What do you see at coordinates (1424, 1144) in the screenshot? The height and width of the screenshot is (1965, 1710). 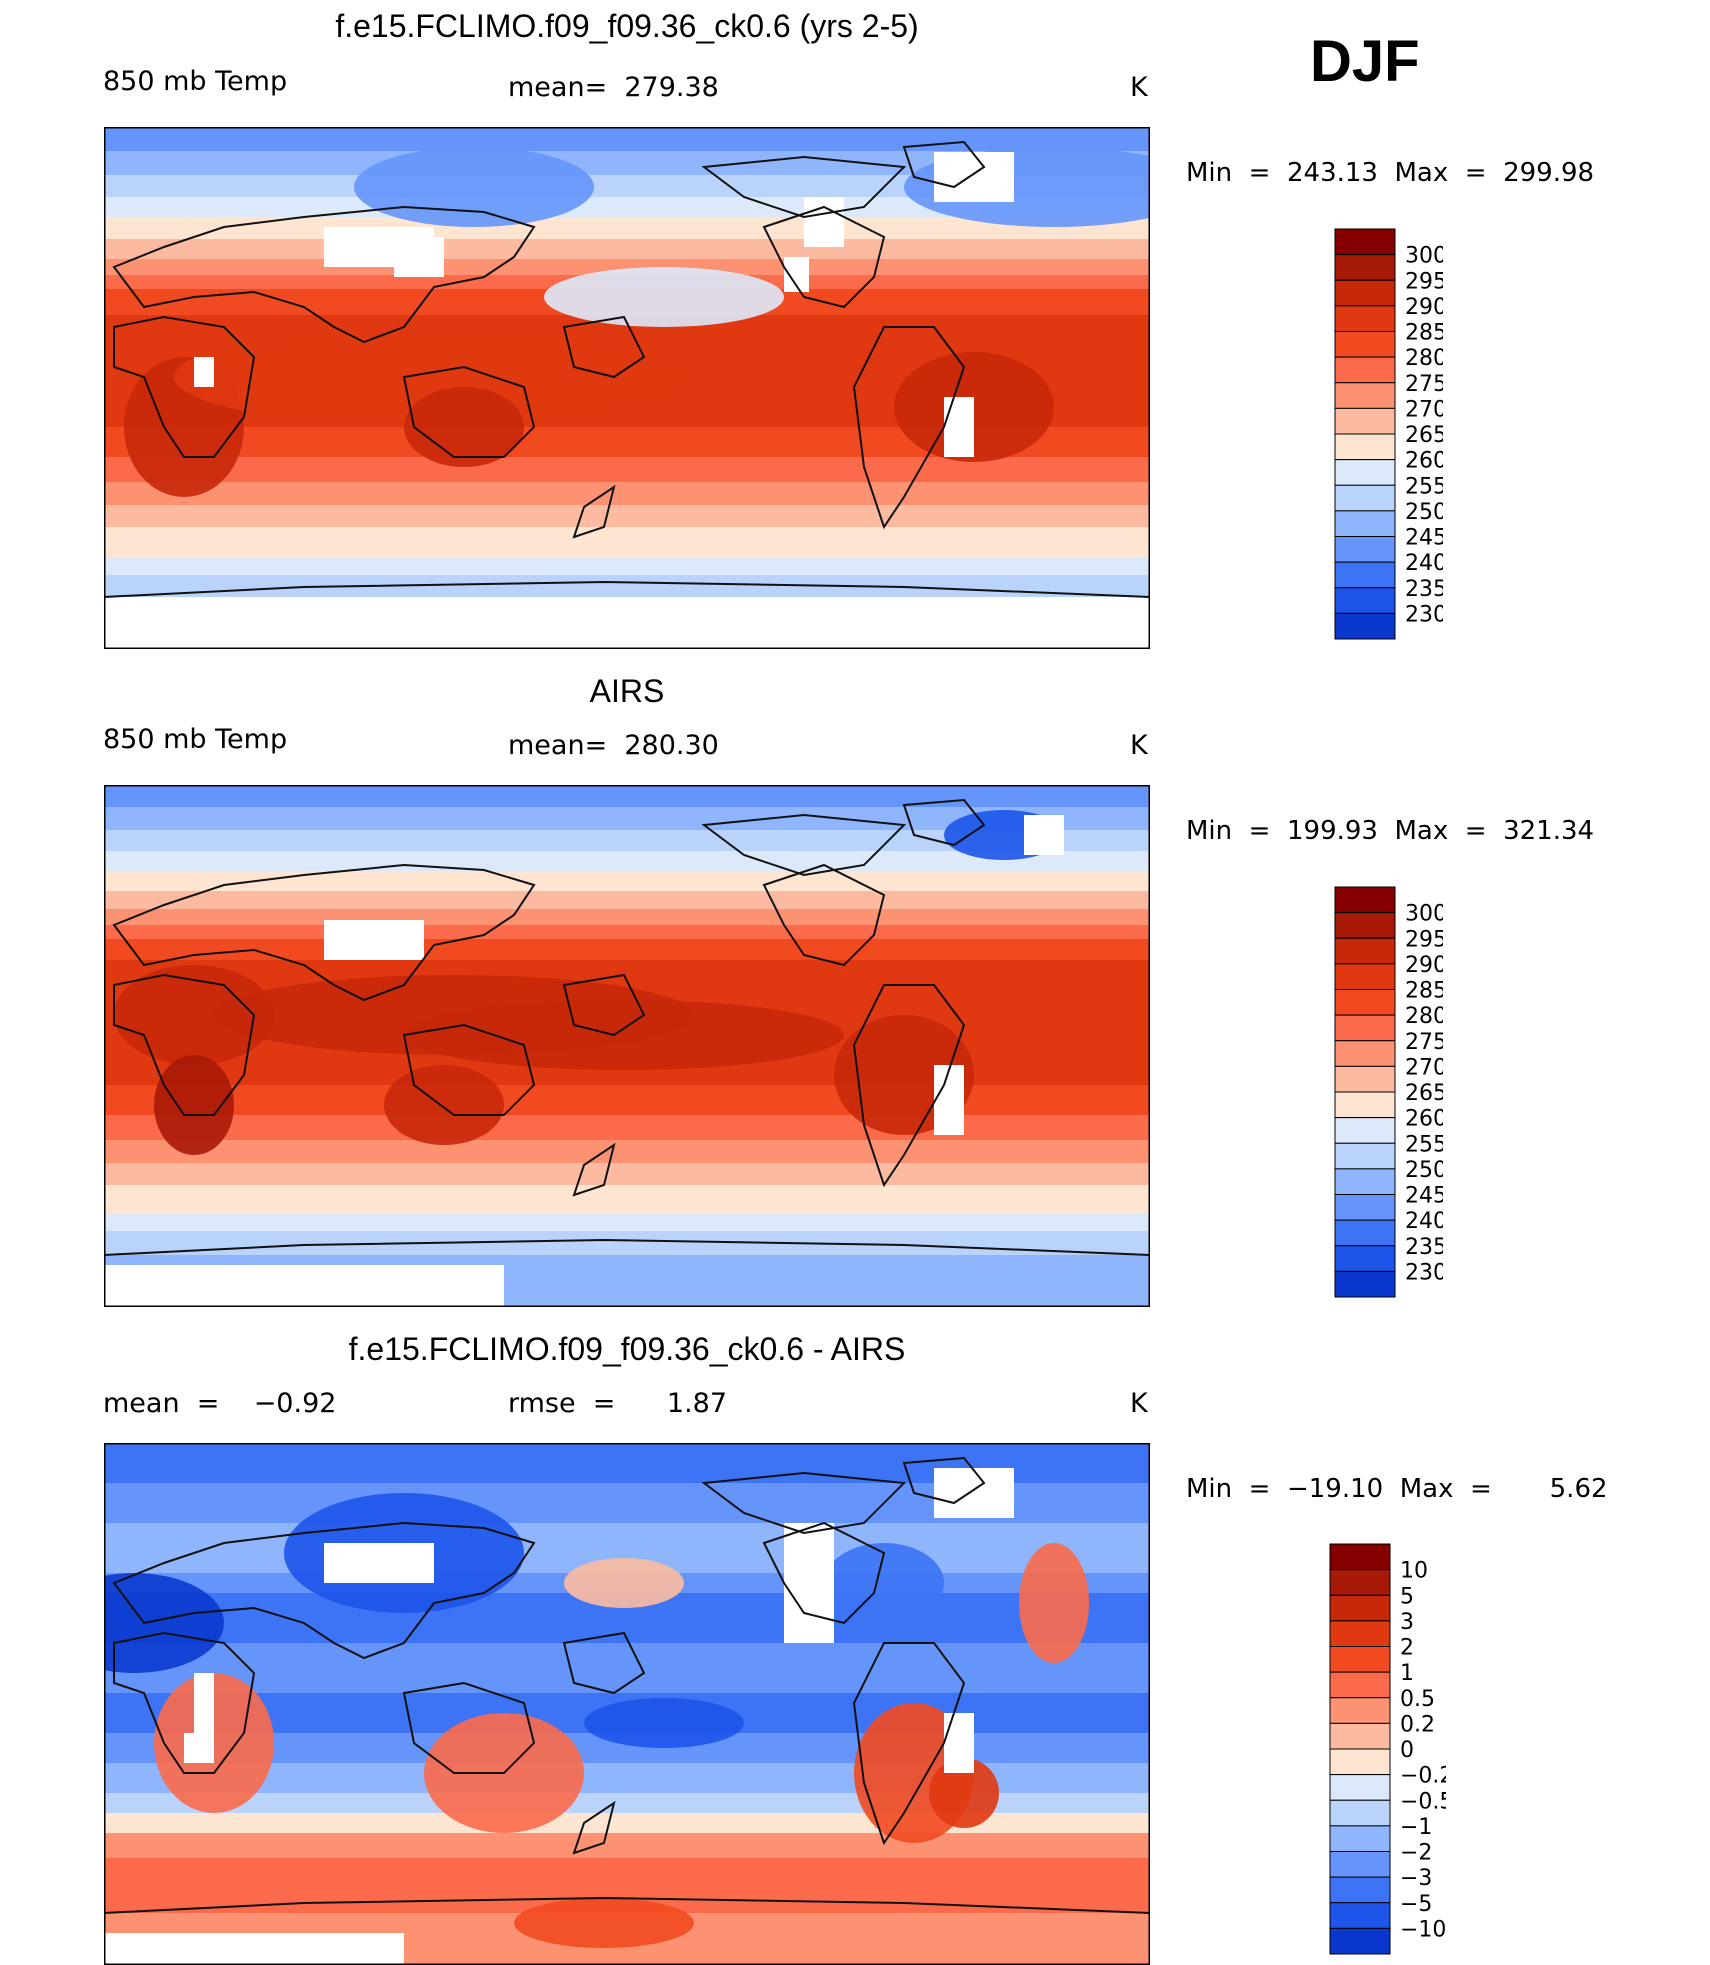 I see `colorbar-tick-label: 255` at bounding box center [1424, 1144].